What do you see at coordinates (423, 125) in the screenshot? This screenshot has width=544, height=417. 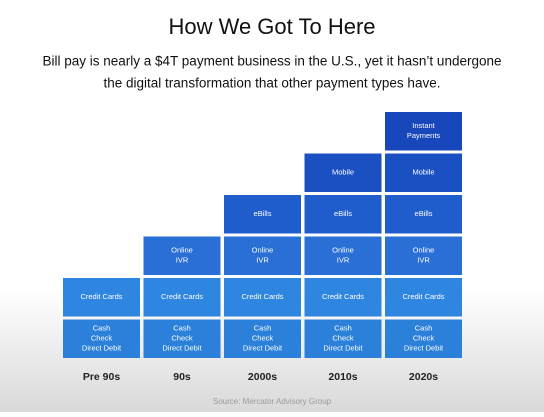 I see `block-label: Instant` at bounding box center [423, 125].